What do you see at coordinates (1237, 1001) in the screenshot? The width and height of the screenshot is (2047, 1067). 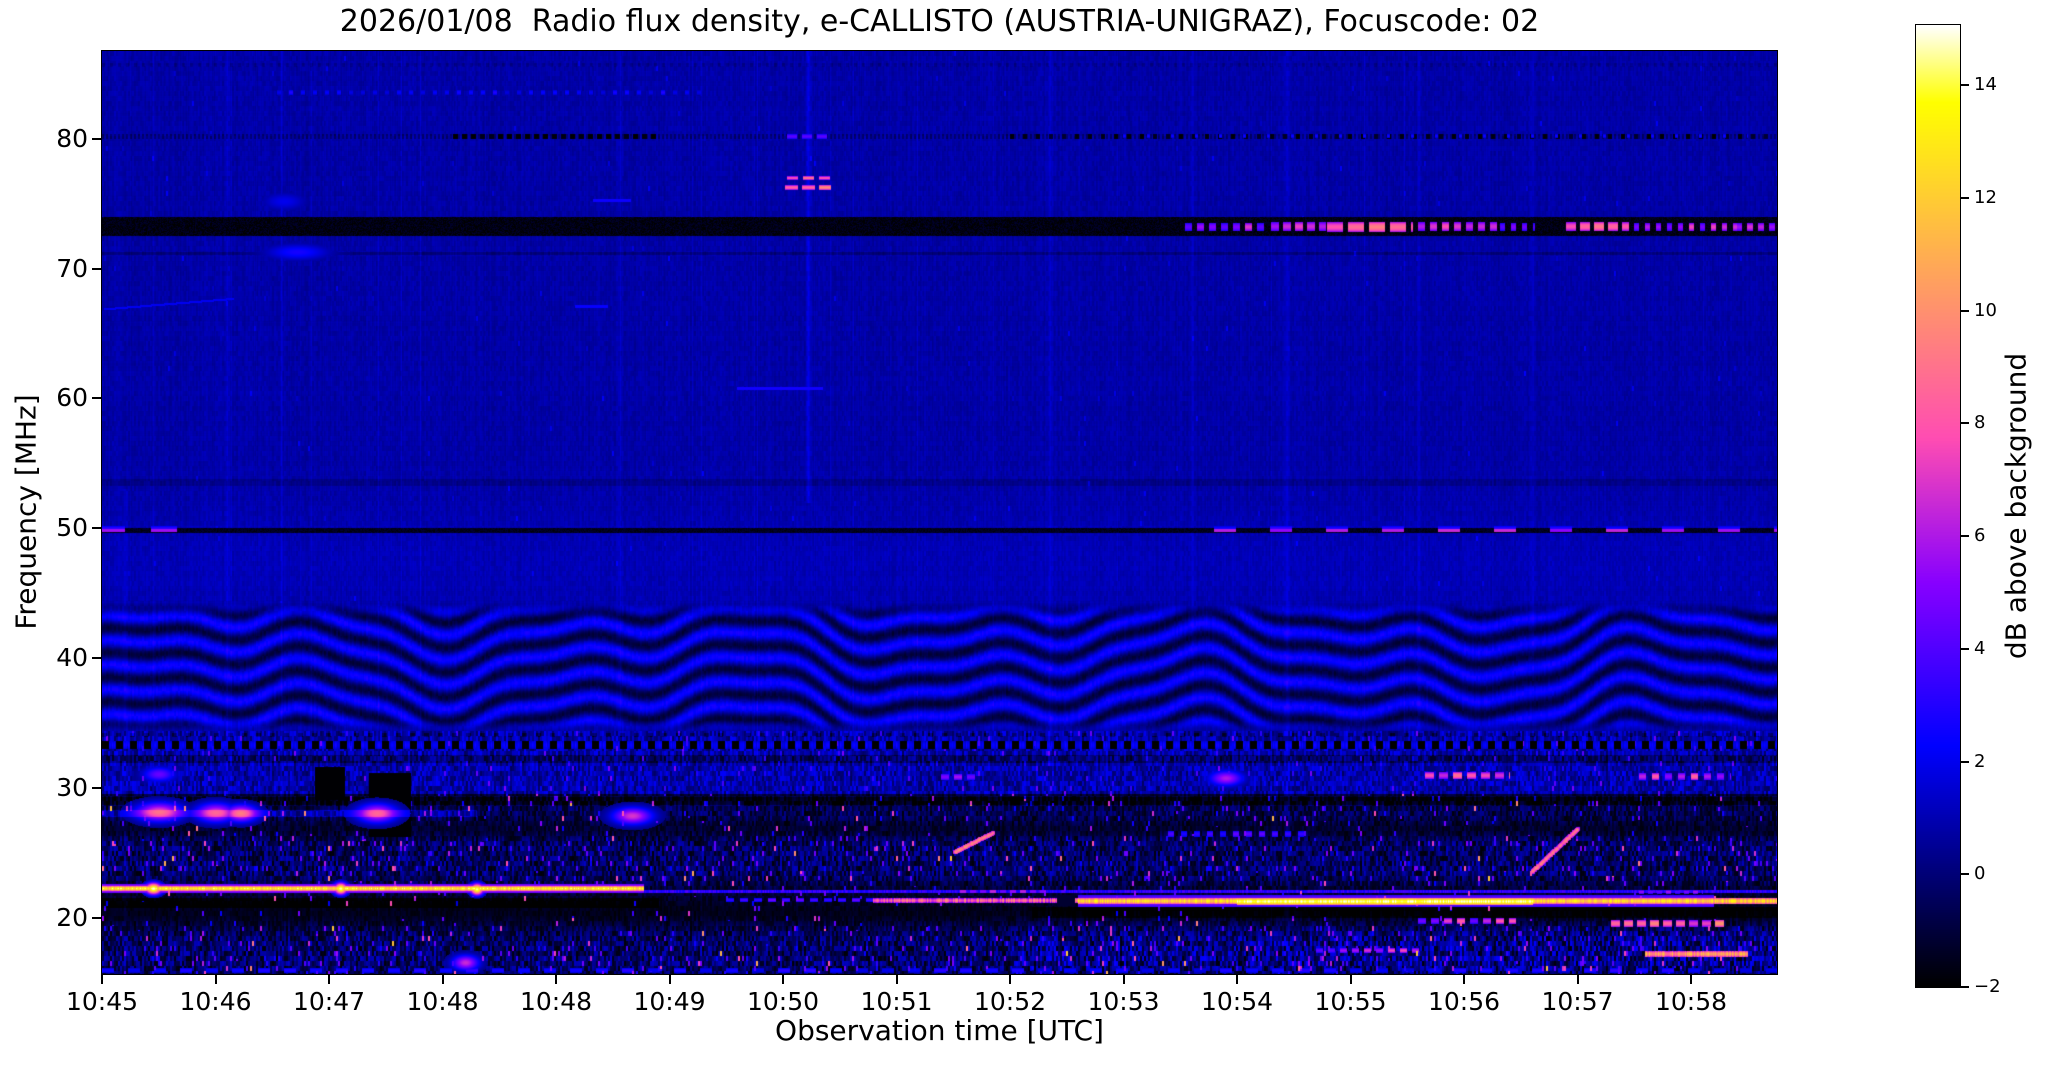 I see `x-tick-label: 10:54` at bounding box center [1237, 1001].